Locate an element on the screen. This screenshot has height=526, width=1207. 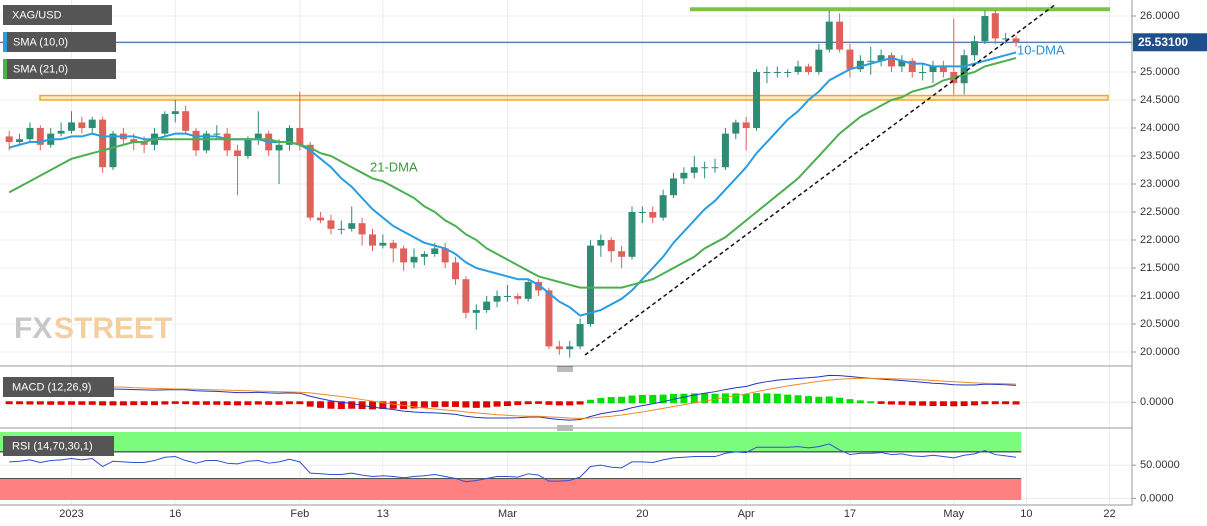
watermark-fx: FX is located at coordinates (33, 328).